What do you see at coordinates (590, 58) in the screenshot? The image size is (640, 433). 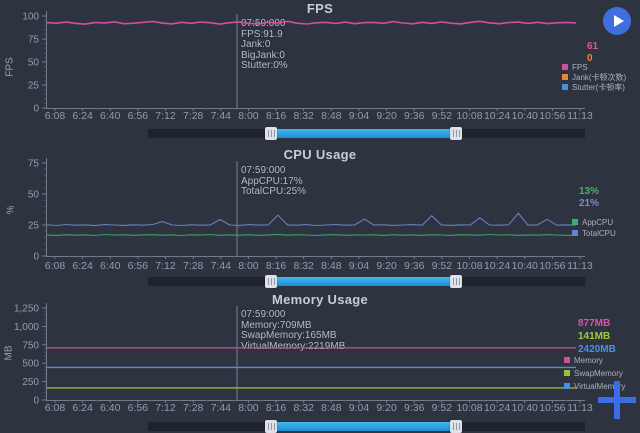 I see `jank-current-value: 0` at bounding box center [590, 58].